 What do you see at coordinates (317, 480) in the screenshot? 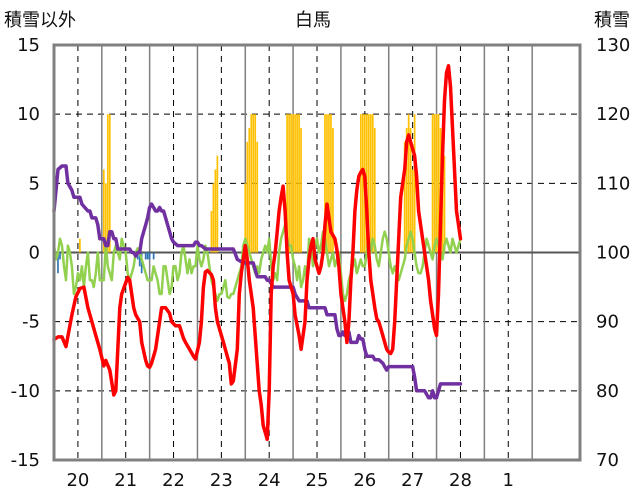
I see `x-tick-5: 25` at bounding box center [317, 480].